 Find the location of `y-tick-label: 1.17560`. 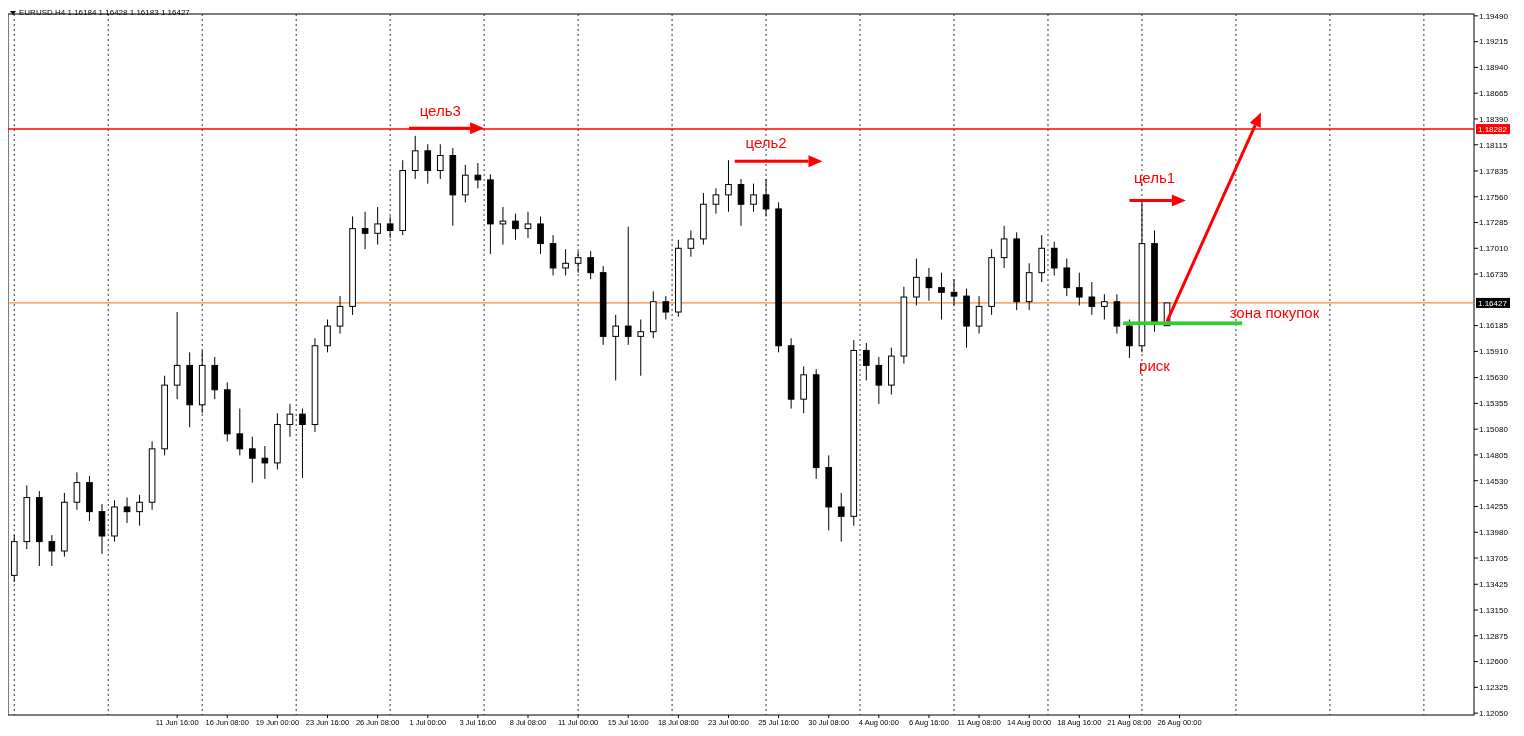

y-tick-label: 1.17560 is located at coordinates (1494, 197).